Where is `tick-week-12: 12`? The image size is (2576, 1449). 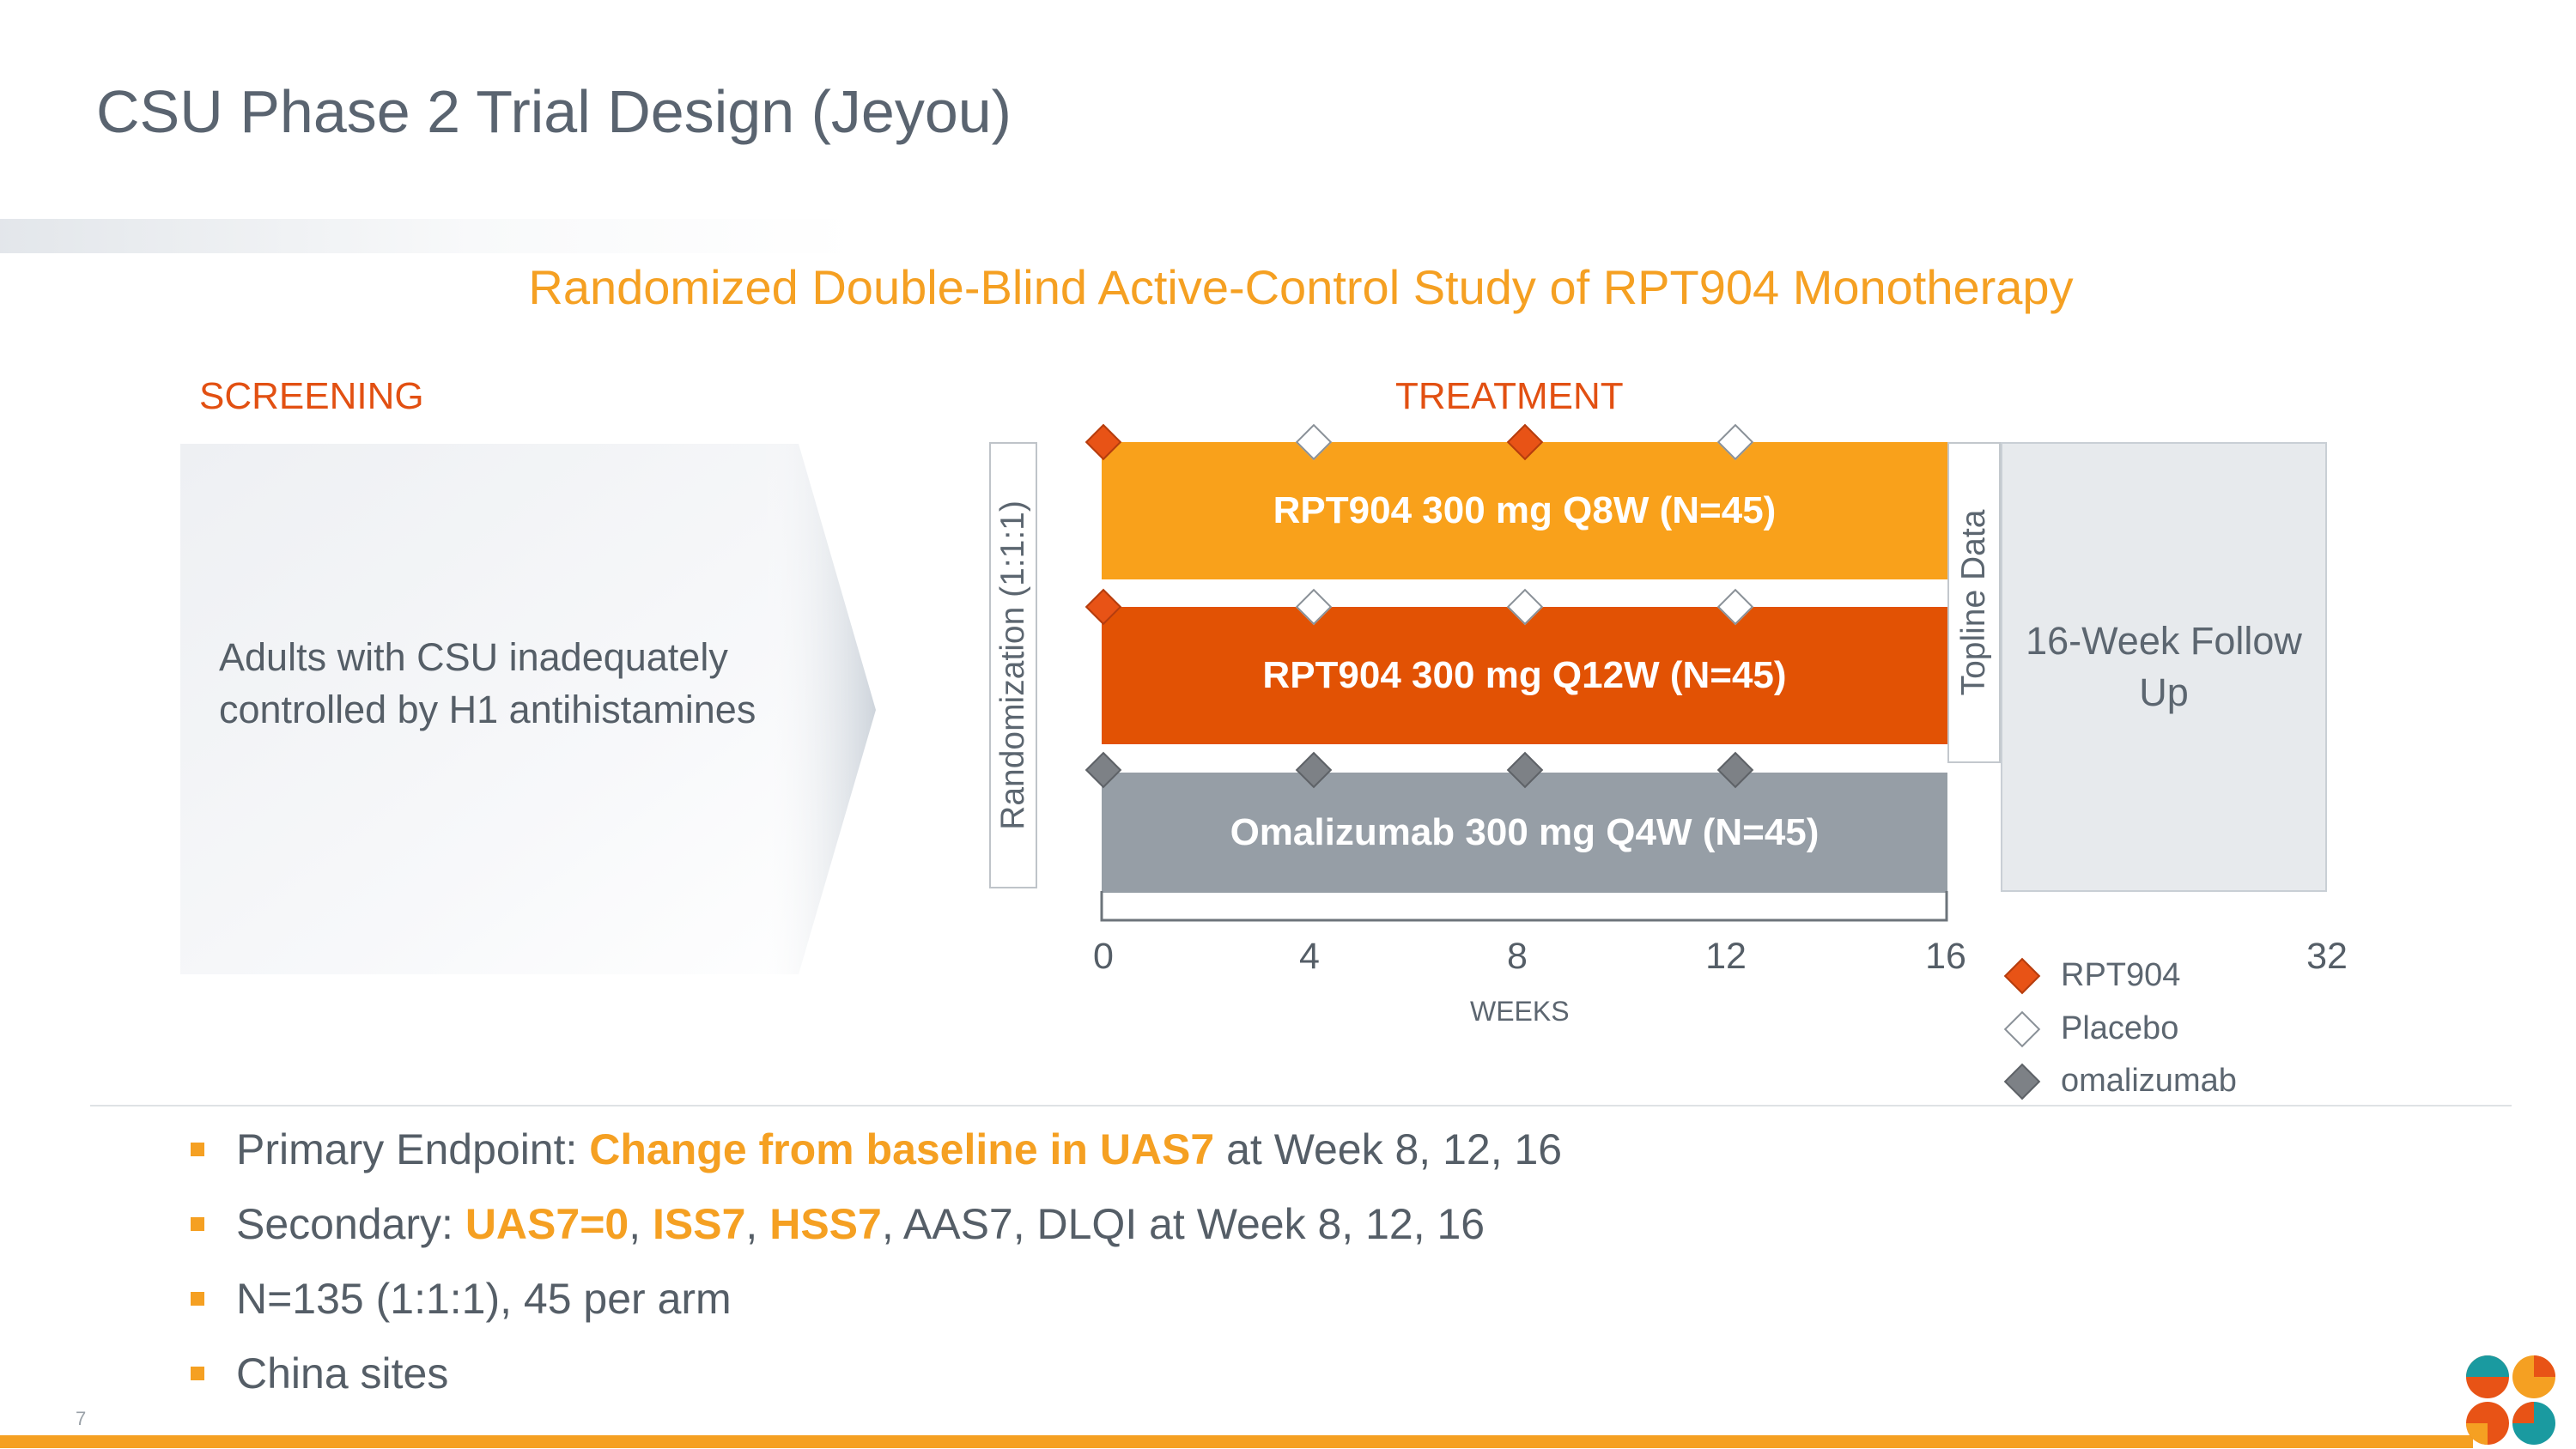 tick-week-12: 12 is located at coordinates (1726, 957).